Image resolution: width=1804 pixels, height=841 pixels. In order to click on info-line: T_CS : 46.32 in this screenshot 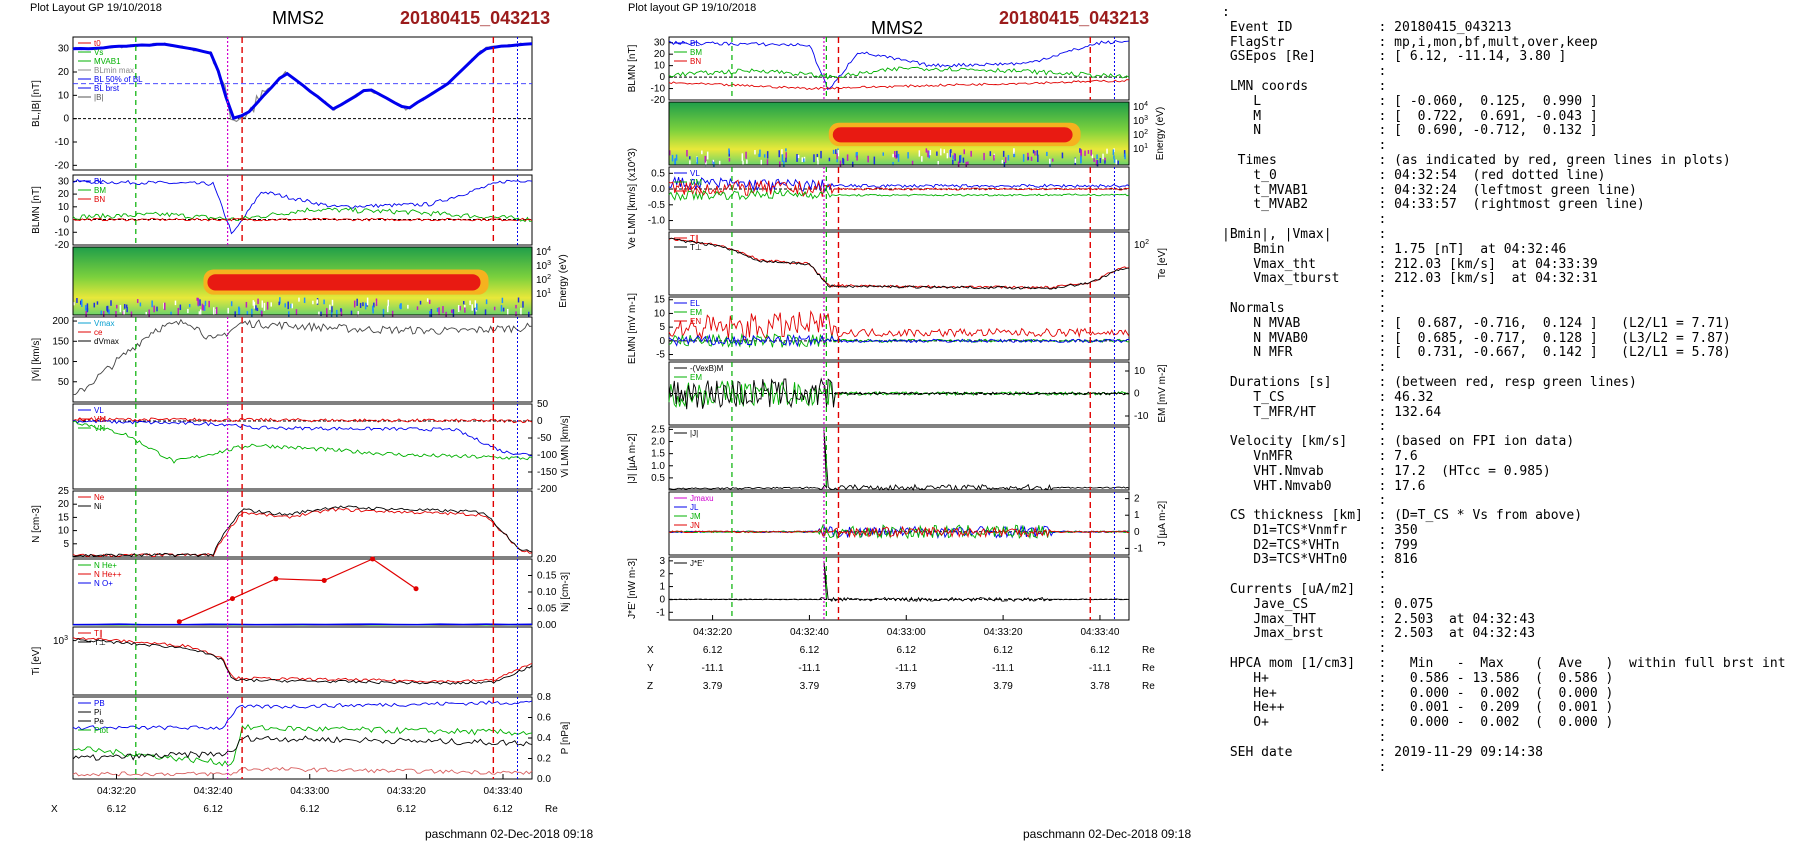, I will do `click(1328, 397)`.